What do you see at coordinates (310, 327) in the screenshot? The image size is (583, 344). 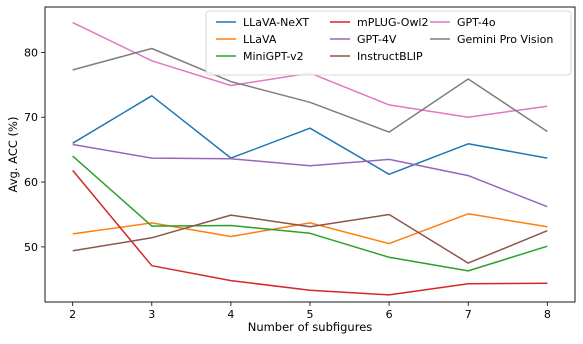 I see `x-axis-label: Number of subfigures` at bounding box center [310, 327].